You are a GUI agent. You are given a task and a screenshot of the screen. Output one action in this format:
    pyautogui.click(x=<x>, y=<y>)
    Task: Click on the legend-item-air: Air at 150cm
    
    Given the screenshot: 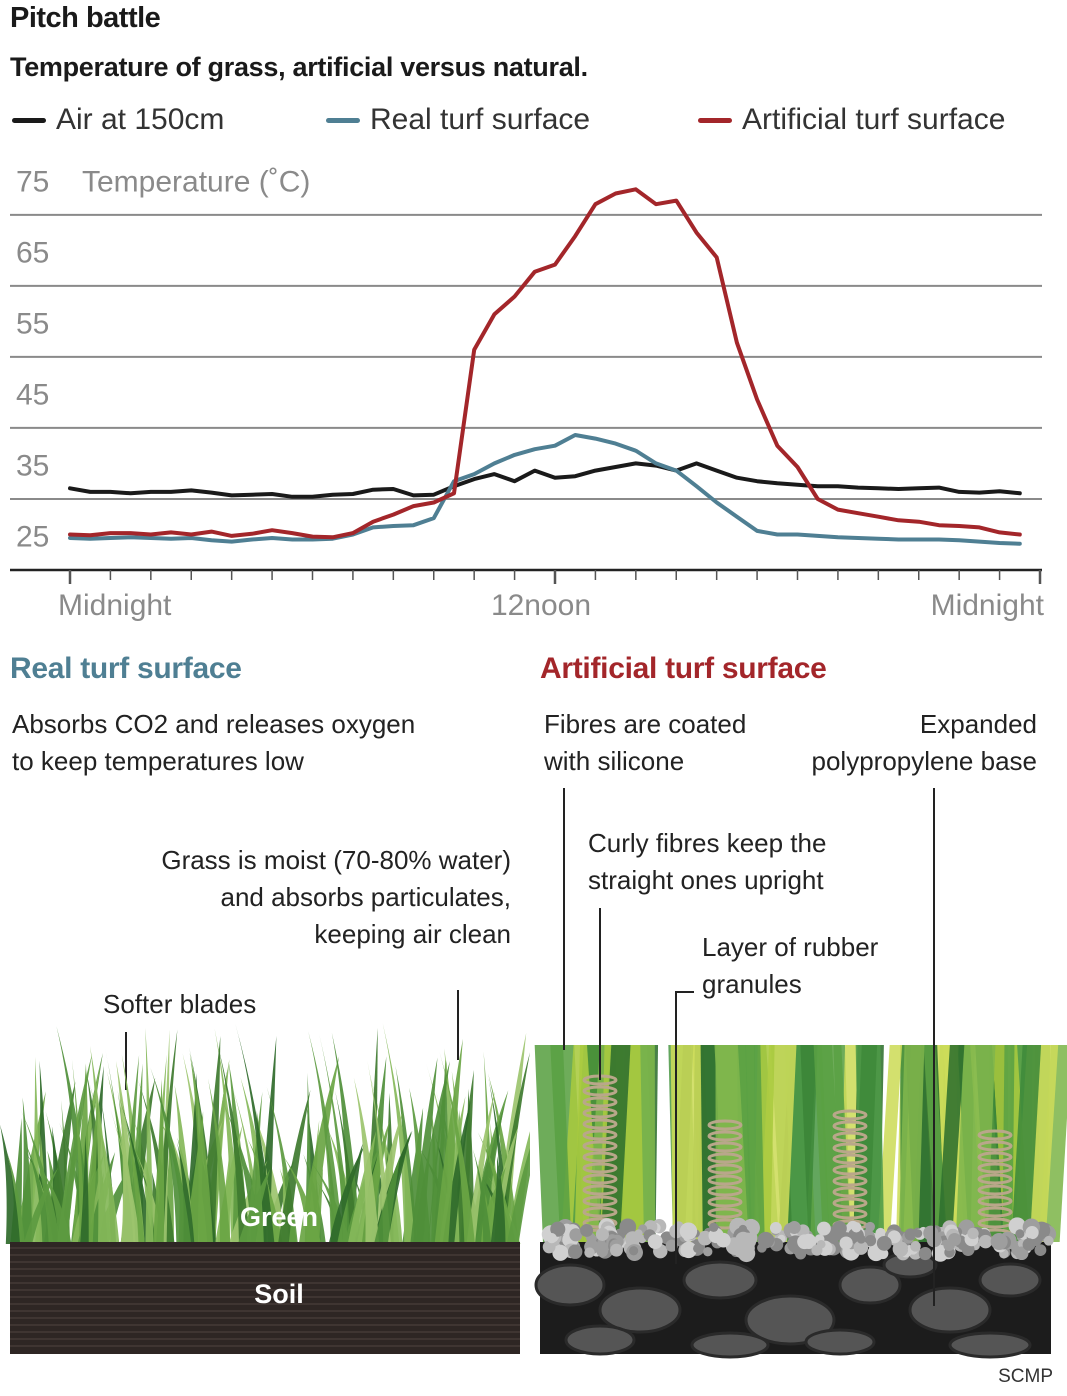 What is the action you would take?
    pyautogui.click(x=118, y=120)
    